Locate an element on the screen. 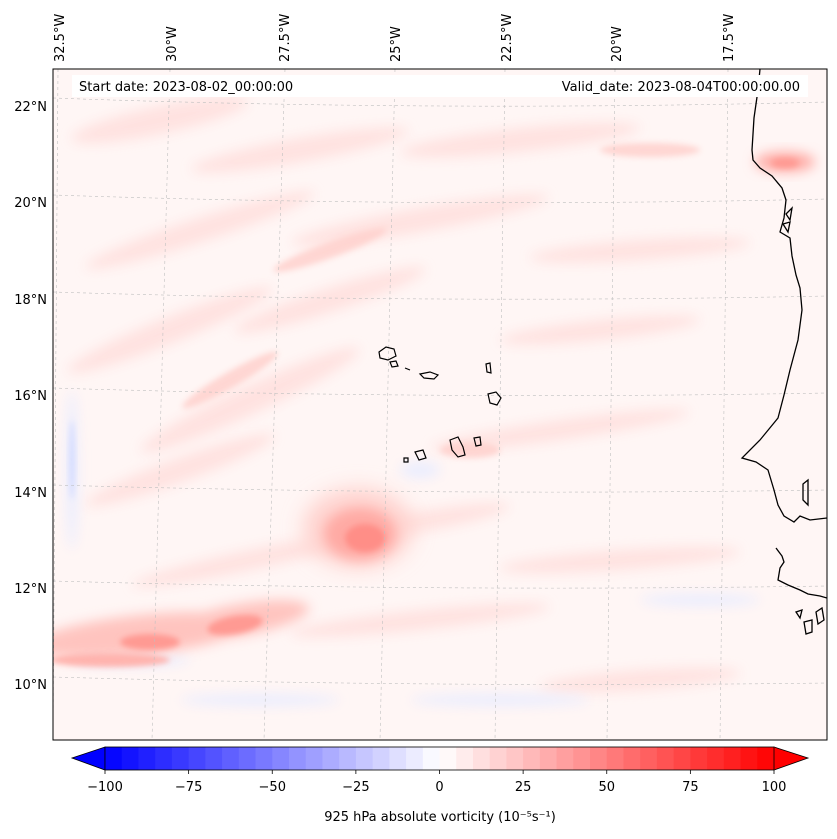 The width and height of the screenshot is (837, 839). lat-label: 16°N is located at coordinates (30, 396).